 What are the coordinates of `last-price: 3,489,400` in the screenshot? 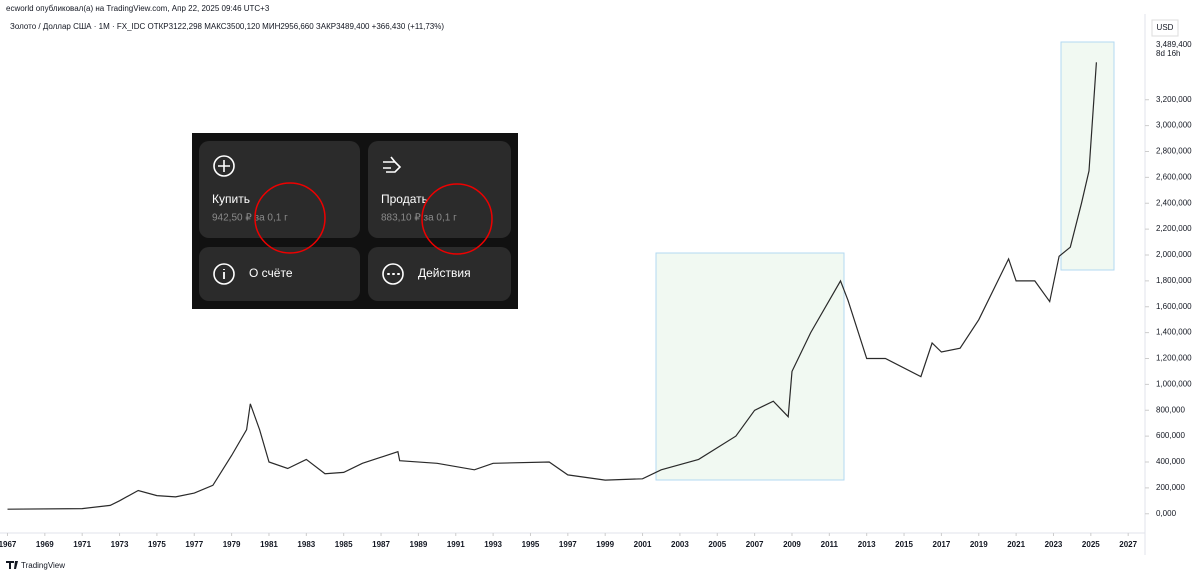 It's located at (1174, 44).